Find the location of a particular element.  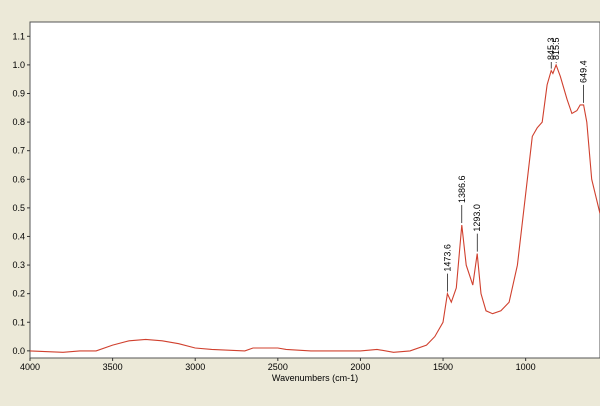

y-tick-label: 0.2 is located at coordinates (18, 294).